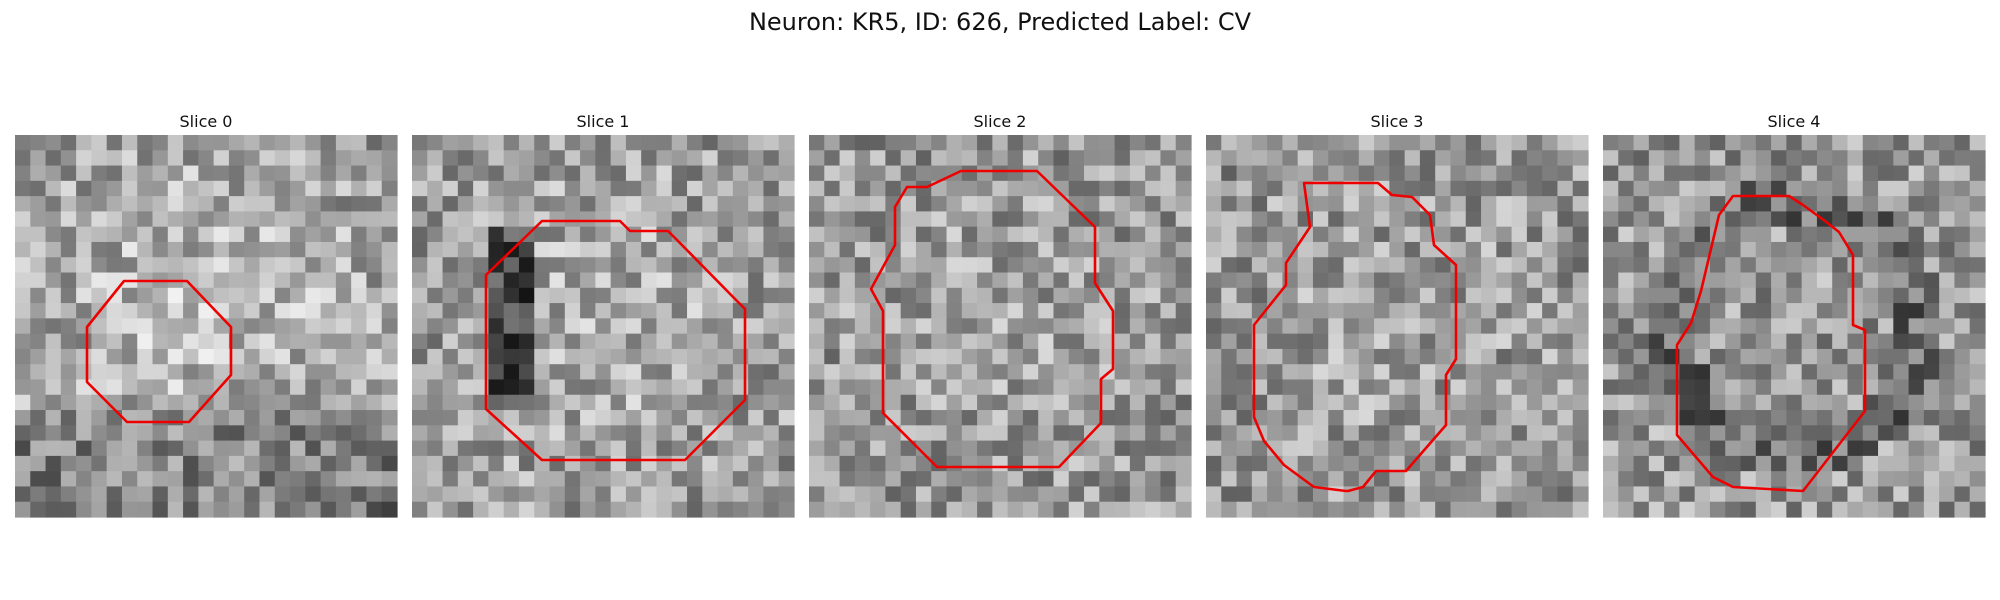  I want to click on slice-panel-0: Slice 0, so click(206, 315).